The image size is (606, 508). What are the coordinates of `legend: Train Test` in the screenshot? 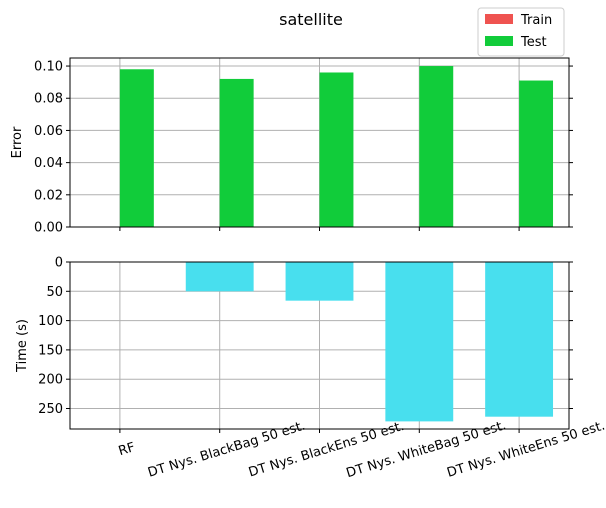 It's located at (521, 32).